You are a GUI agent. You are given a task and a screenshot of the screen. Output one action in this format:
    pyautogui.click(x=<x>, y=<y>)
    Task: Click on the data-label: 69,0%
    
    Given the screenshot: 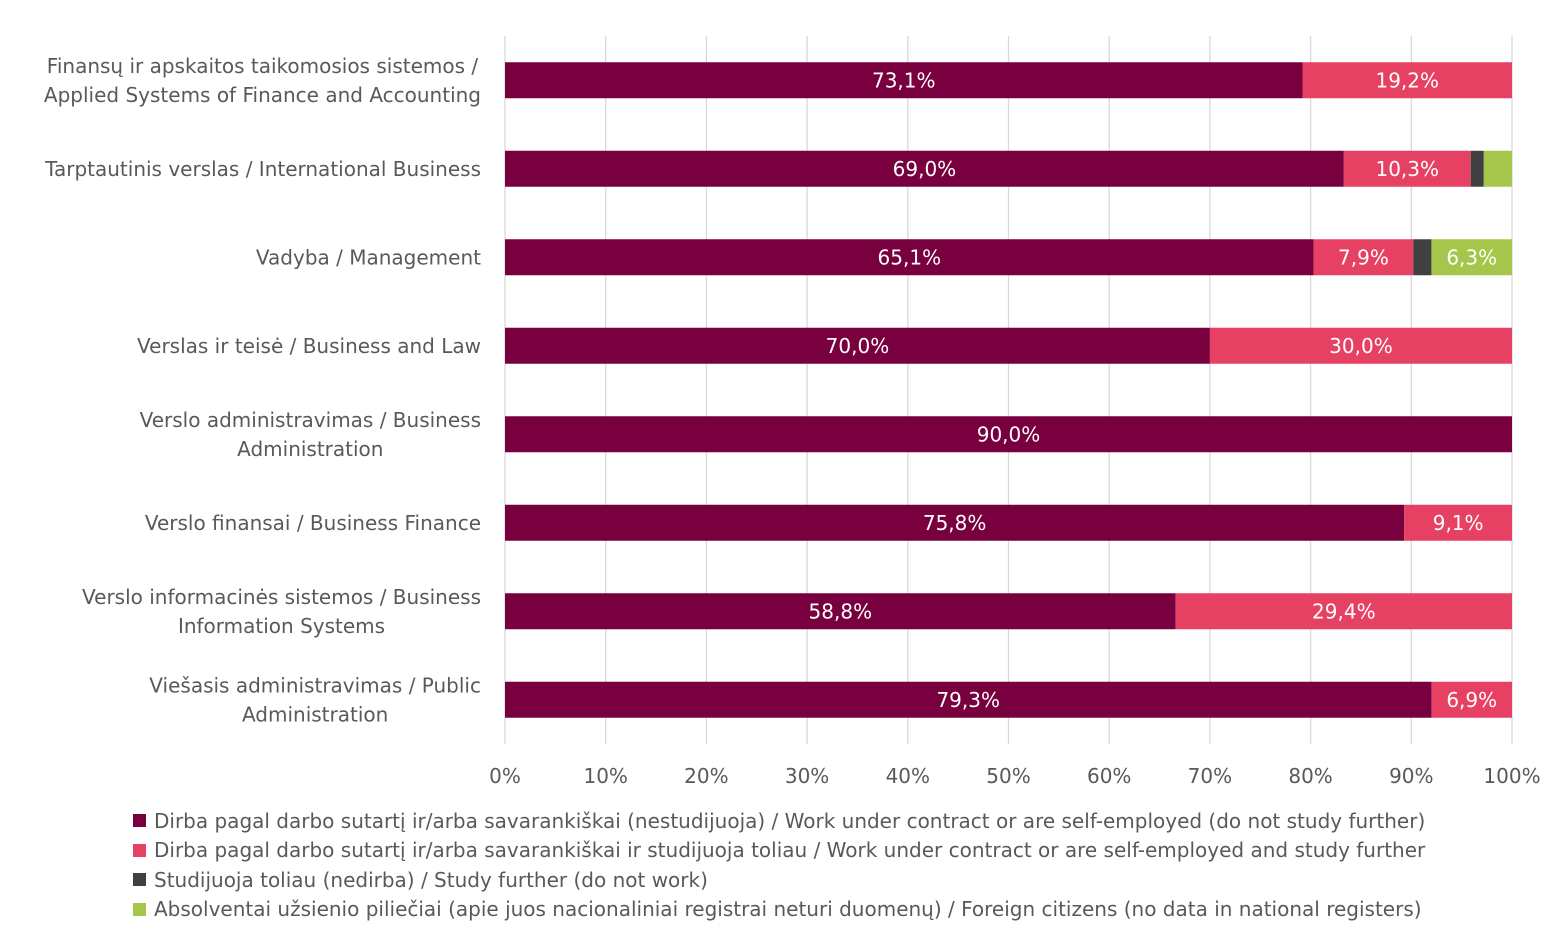 What is the action you would take?
    pyautogui.click(x=925, y=169)
    